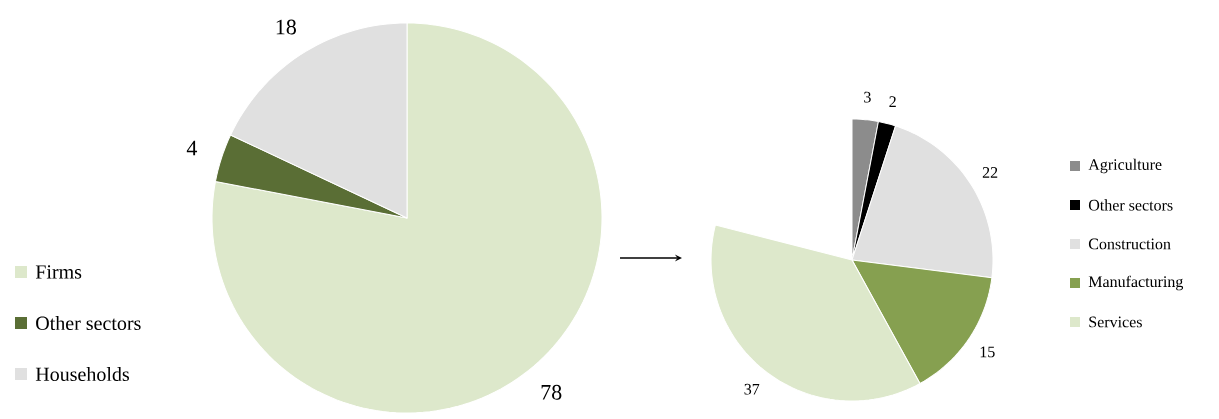 The height and width of the screenshot is (419, 1219). I want to click on data-label: 18, so click(286, 27).